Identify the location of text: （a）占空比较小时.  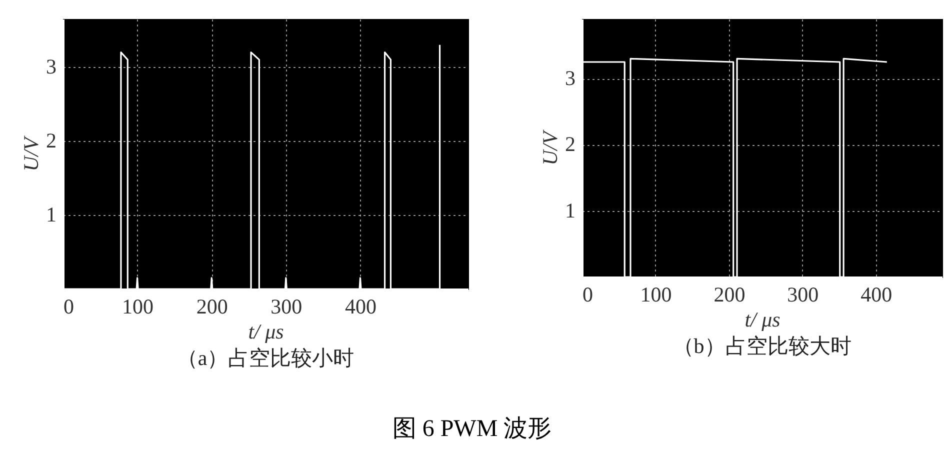
(265, 358).